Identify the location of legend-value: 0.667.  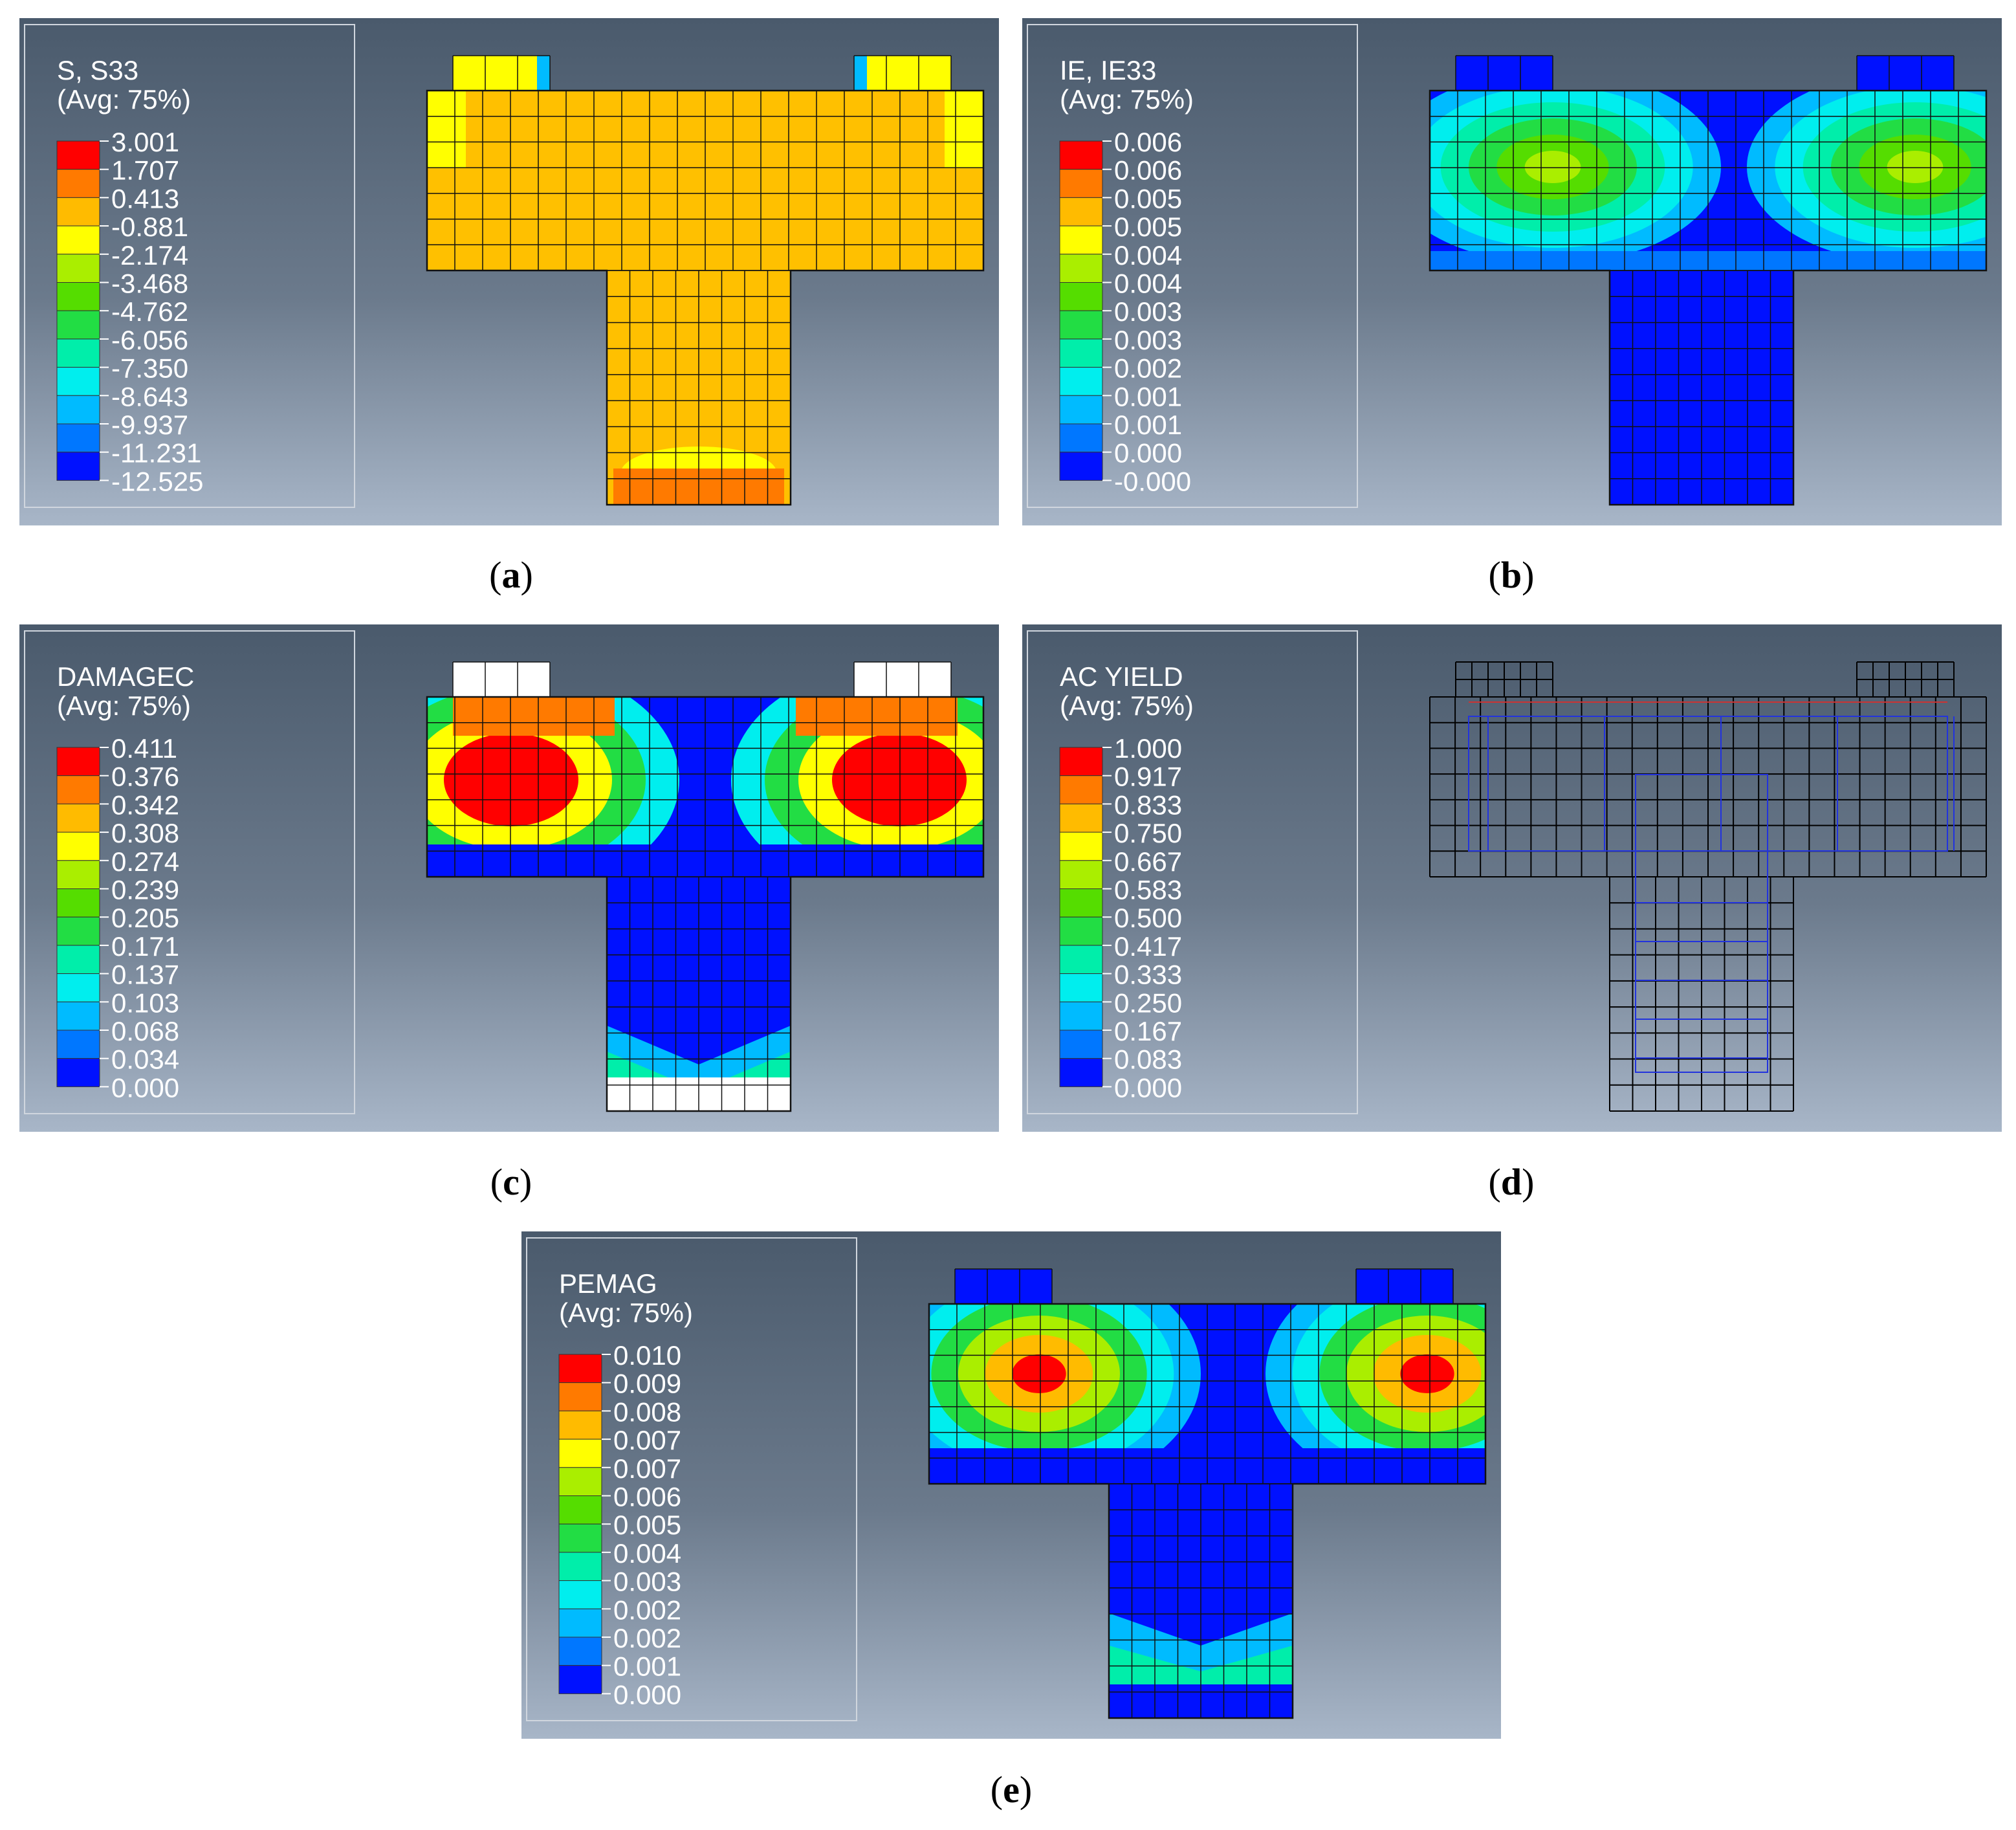
(1148, 861).